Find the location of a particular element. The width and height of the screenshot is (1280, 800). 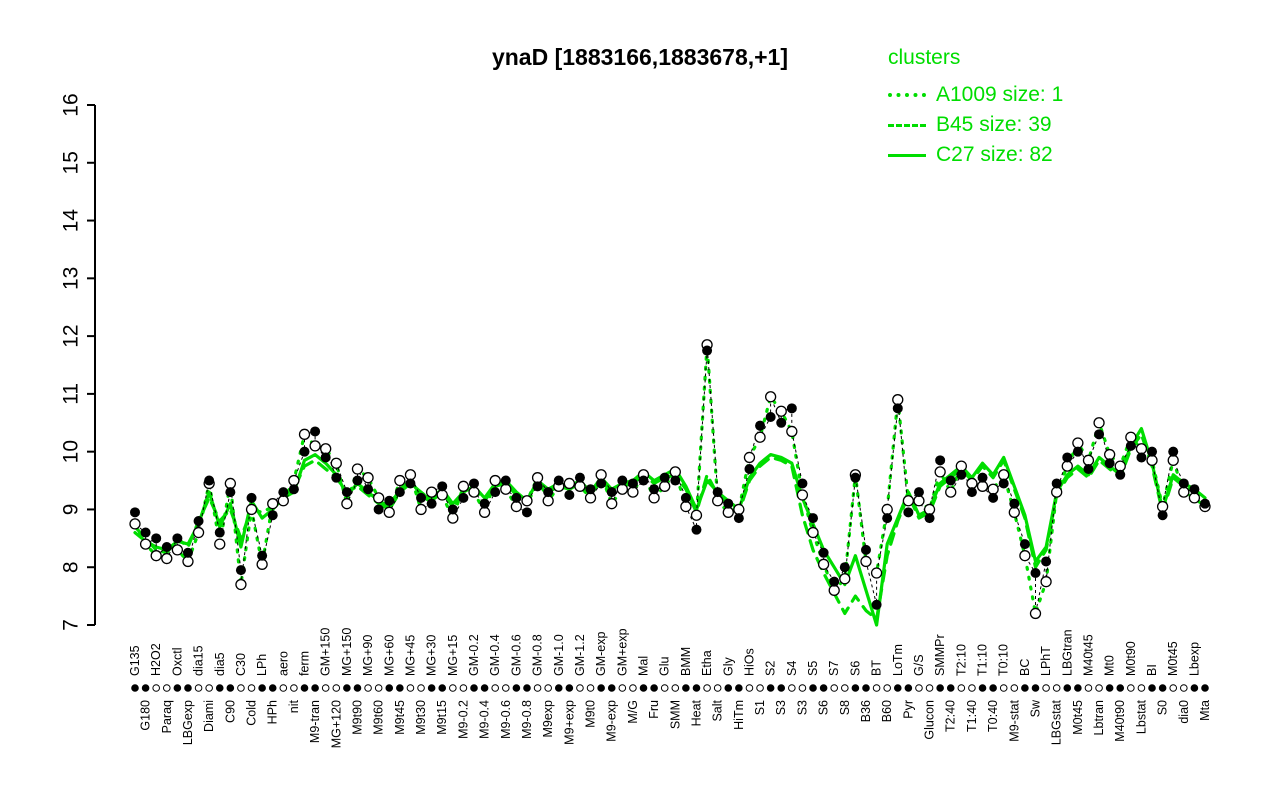

x-tick-label: Sw is located at coordinates (1035, 708).